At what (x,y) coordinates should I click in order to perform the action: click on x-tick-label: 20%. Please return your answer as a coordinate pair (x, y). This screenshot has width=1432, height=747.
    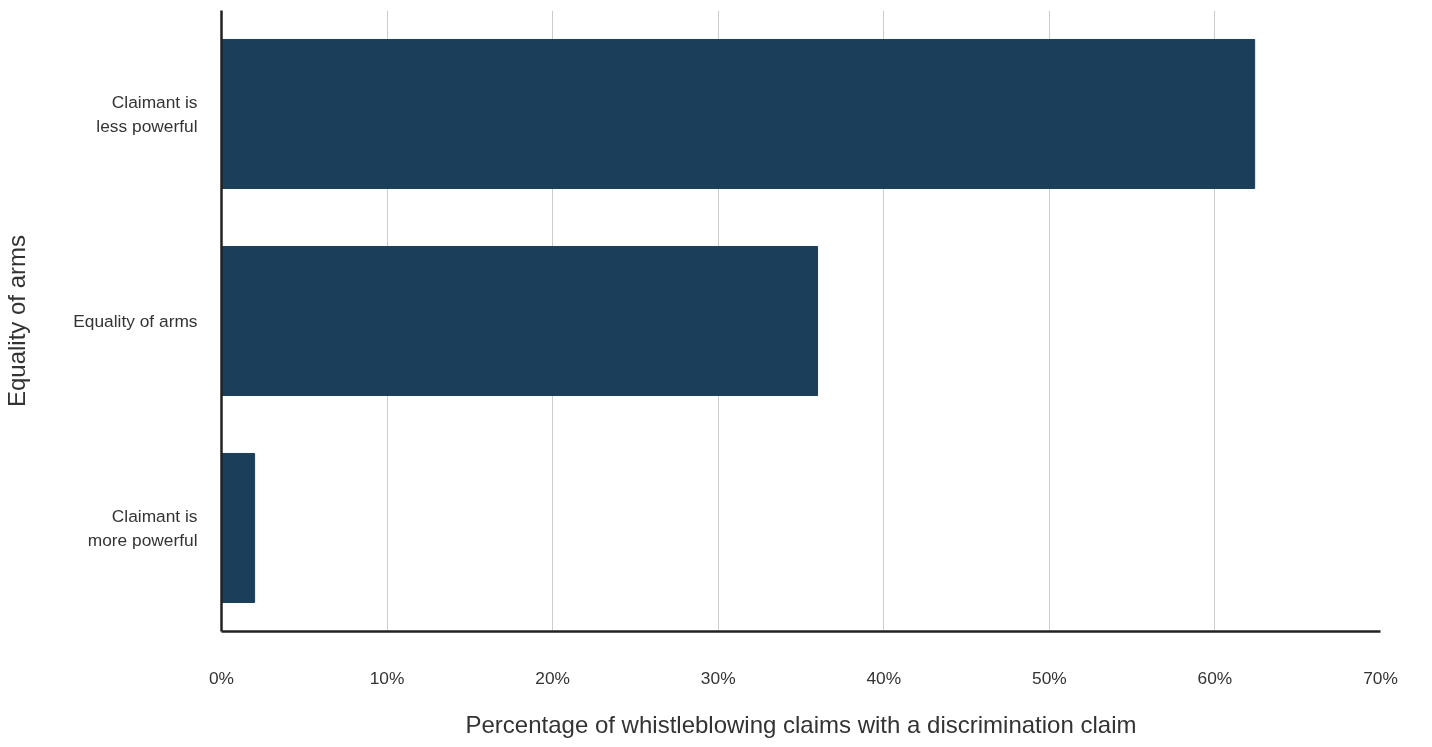
    Looking at the image, I should click on (552, 677).